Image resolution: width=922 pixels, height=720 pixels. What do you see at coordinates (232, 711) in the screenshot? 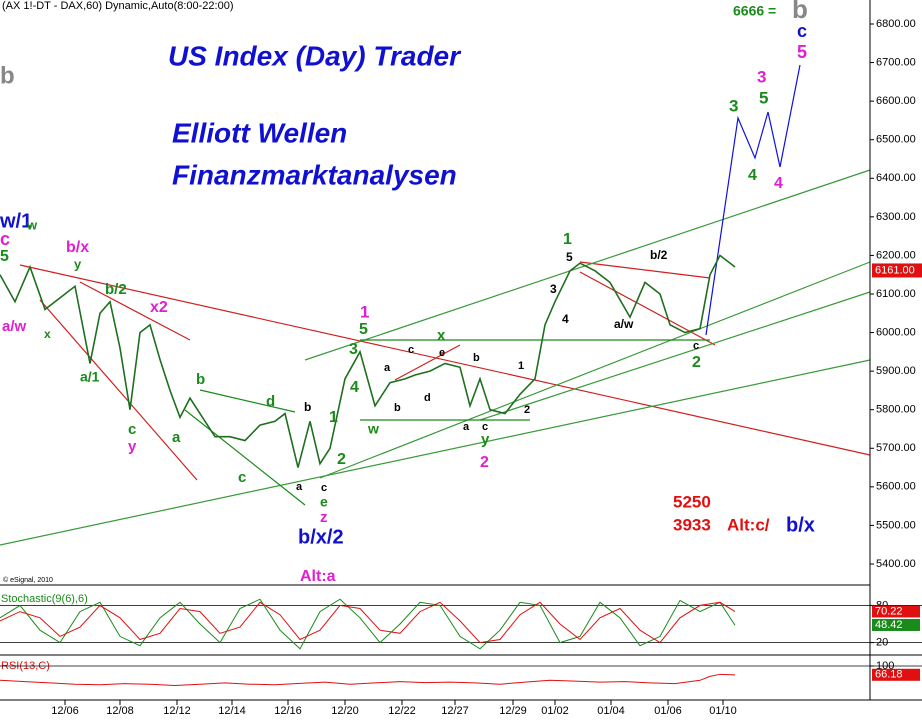
I see `x-tick-label: 12/14` at bounding box center [232, 711].